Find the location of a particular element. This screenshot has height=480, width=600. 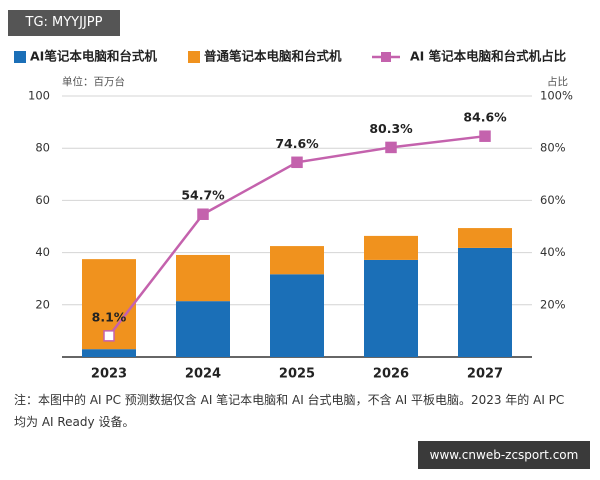

data-label: 54.7% is located at coordinates (203, 195).